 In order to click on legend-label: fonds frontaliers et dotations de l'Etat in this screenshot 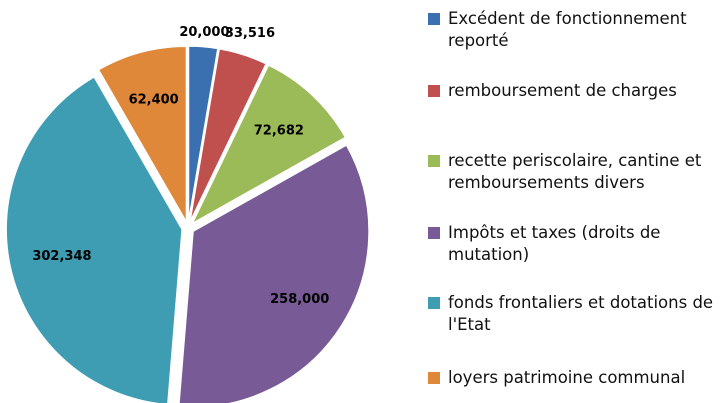, I will do `click(581, 313)`.